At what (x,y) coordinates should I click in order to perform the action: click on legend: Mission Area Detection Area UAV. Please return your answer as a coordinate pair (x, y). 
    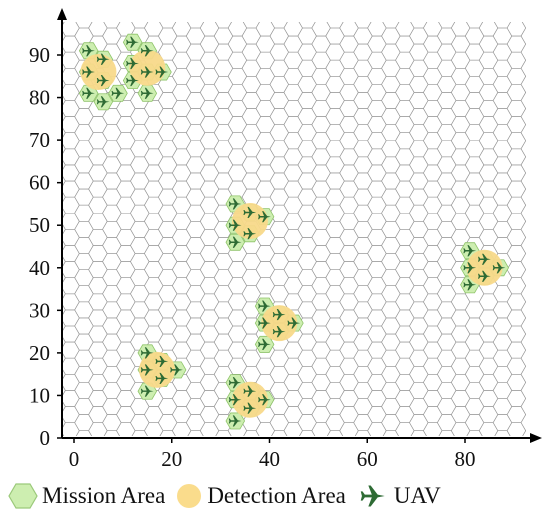
    Looking at the image, I should click on (278, 496).